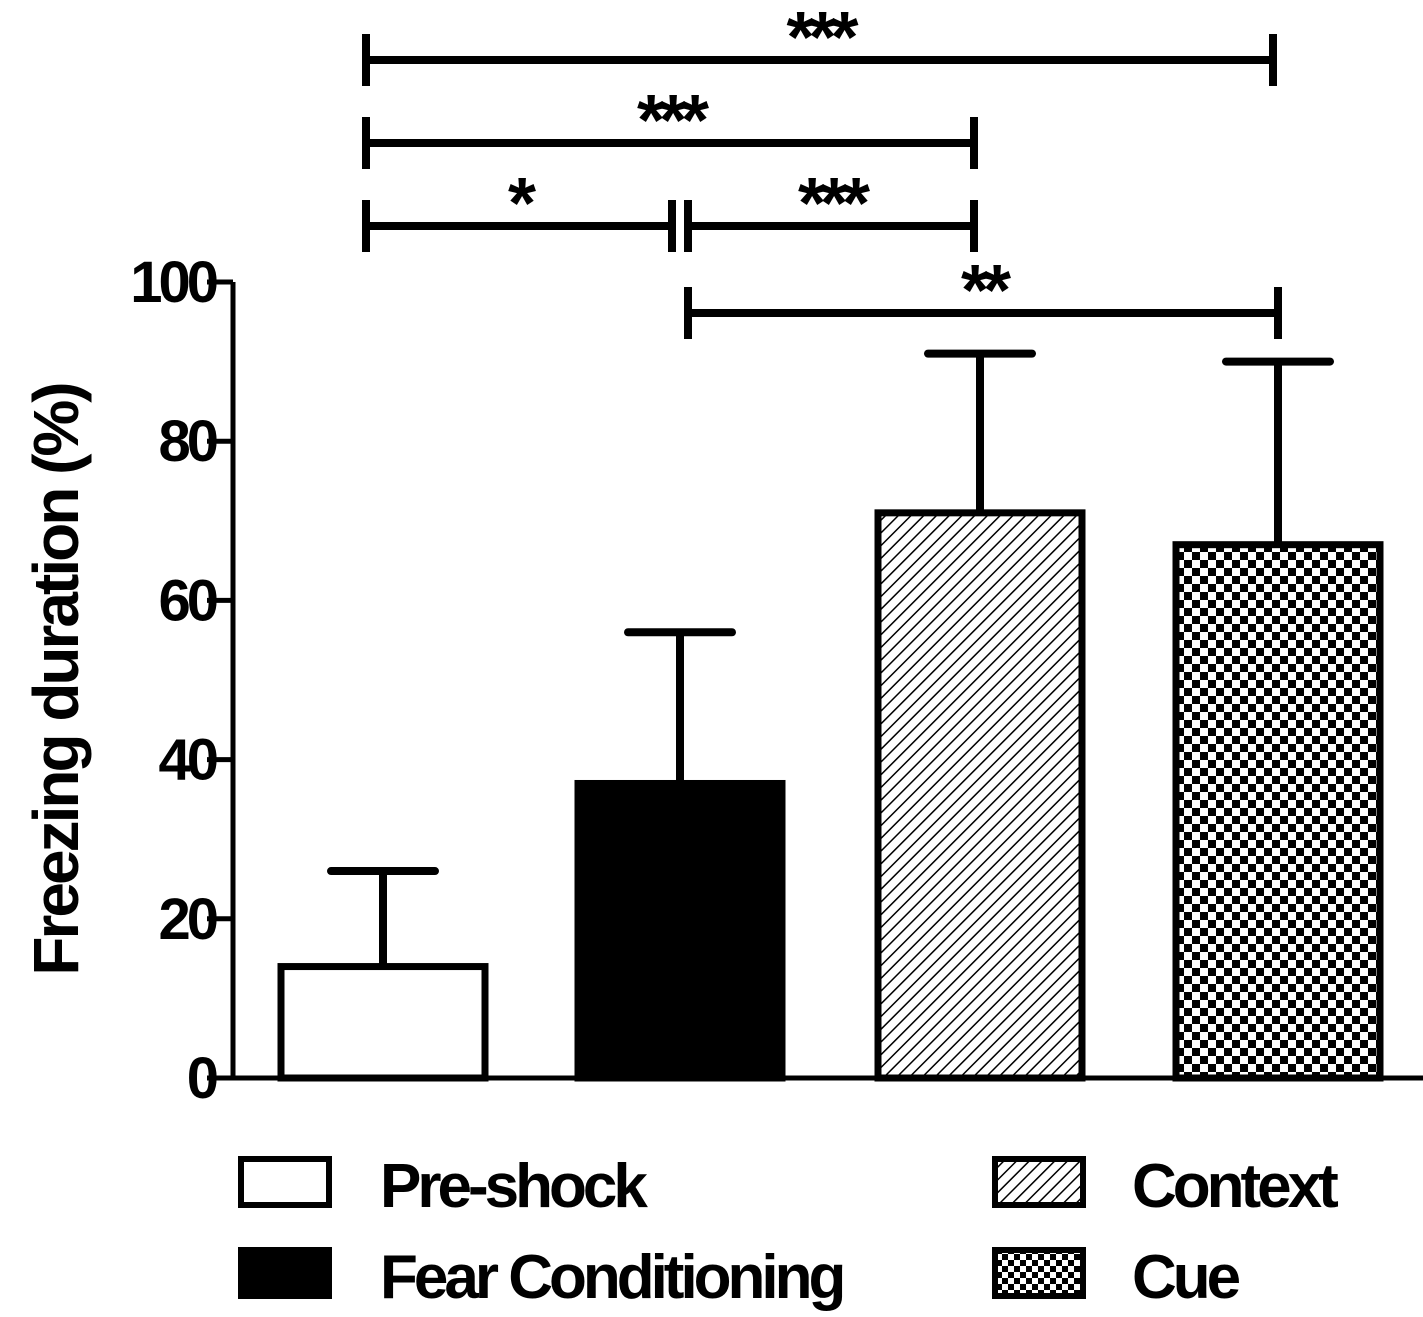 The image size is (1423, 1317). What do you see at coordinates (187, 600) in the screenshot?
I see `y-tick-label: 60` at bounding box center [187, 600].